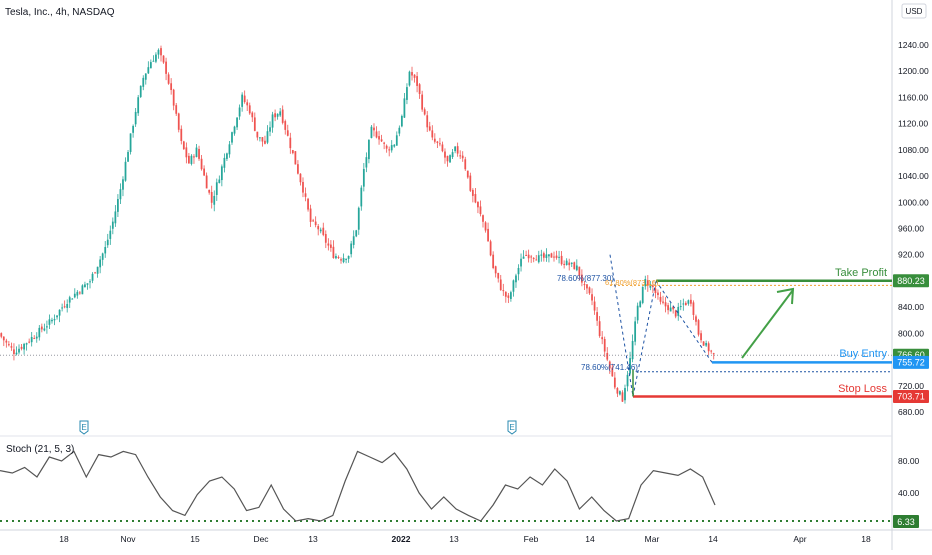 The image size is (932, 555). What do you see at coordinates (465, 539) in the screenshot?
I see `time-axis: 18 Nov 15 Dec 13 2022 13 Feb 14 Mar 14 Apr 18` at bounding box center [465, 539].